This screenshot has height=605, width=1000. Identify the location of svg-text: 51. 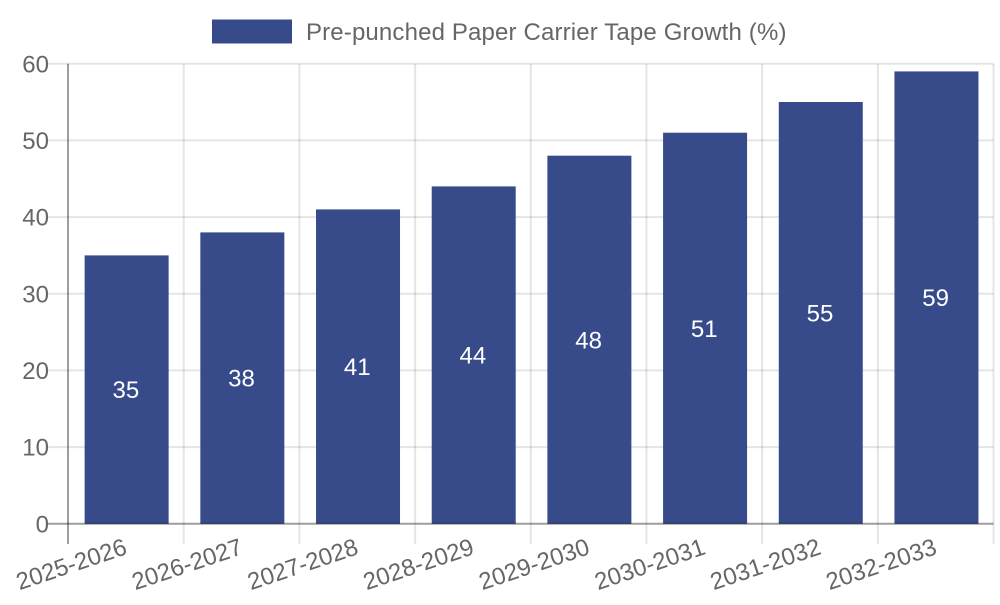
(704, 329).